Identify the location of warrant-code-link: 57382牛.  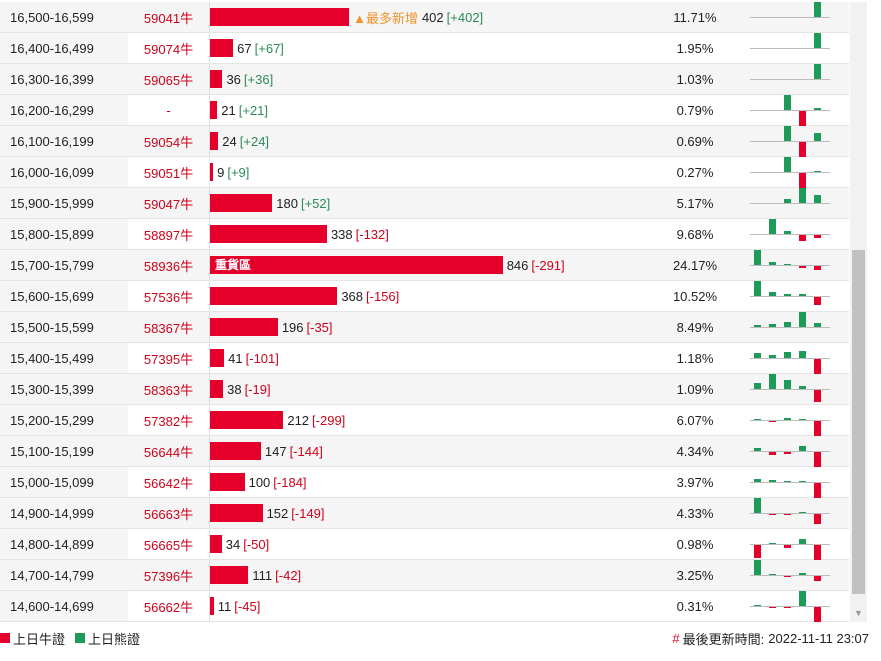
(168, 421).